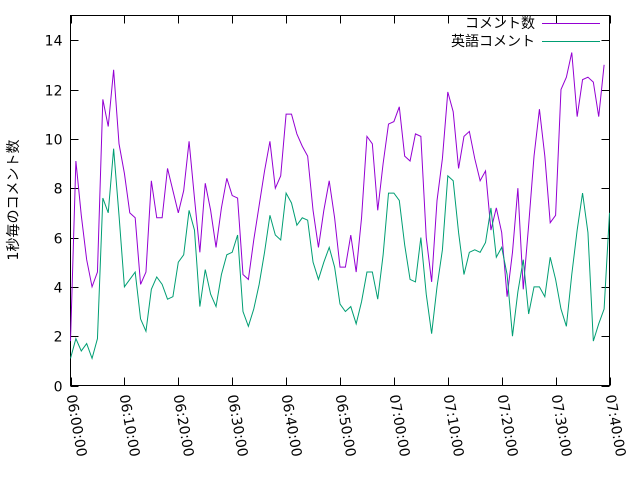 This screenshot has height=480, width=640. What do you see at coordinates (129, 425) in the screenshot?
I see `x-tick-label-1: 06:10:00` at bounding box center [129, 425].